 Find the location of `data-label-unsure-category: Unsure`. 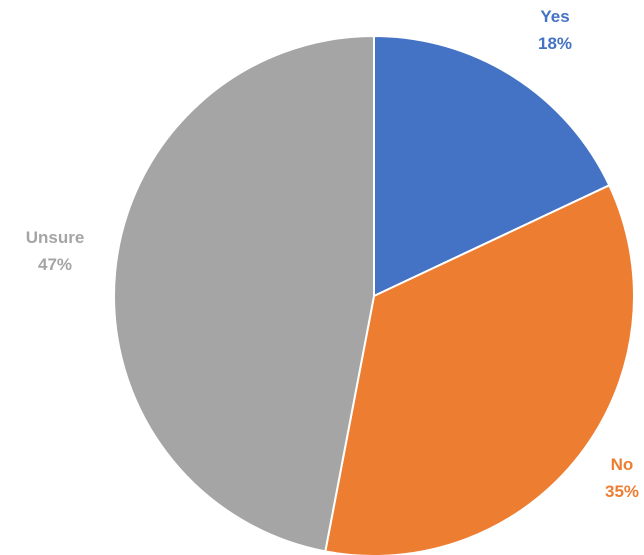

data-label-unsure-category: Unsure is located at coordinates (55, 237).